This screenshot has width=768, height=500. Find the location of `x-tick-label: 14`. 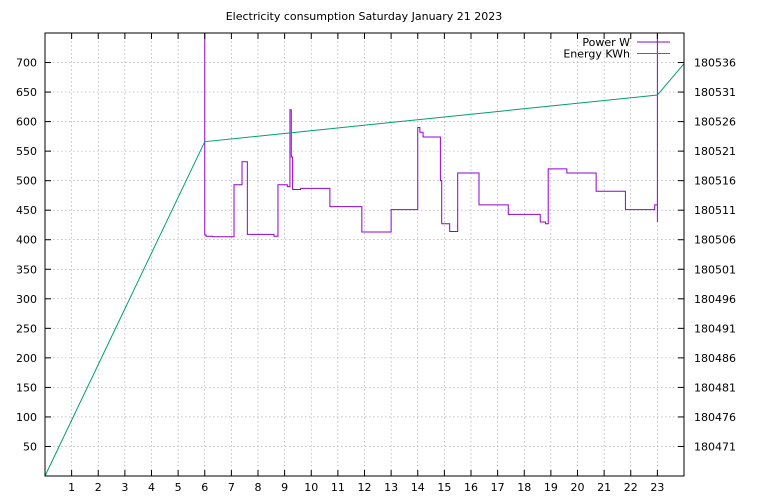

x-tick-label: 14 is located at coordinates (418, 487).